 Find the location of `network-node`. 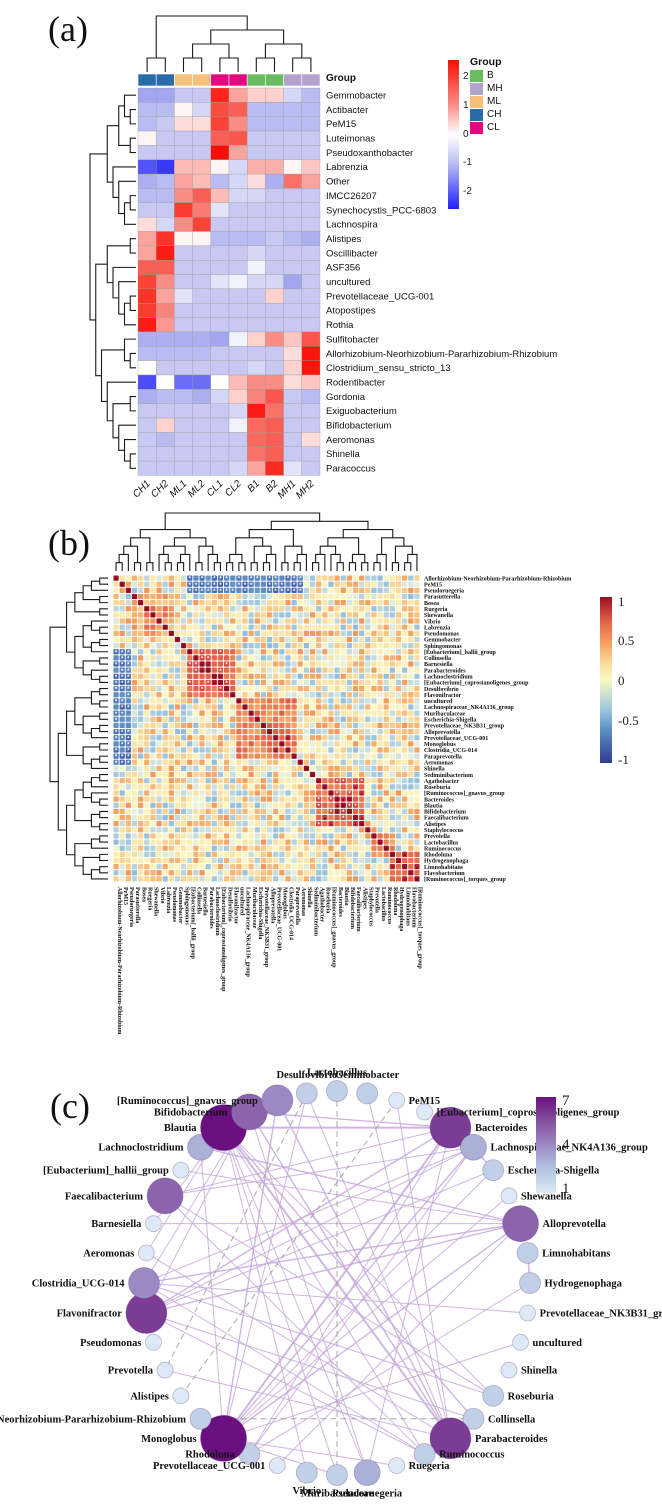

network-node is located at coordinates (200, 1418).